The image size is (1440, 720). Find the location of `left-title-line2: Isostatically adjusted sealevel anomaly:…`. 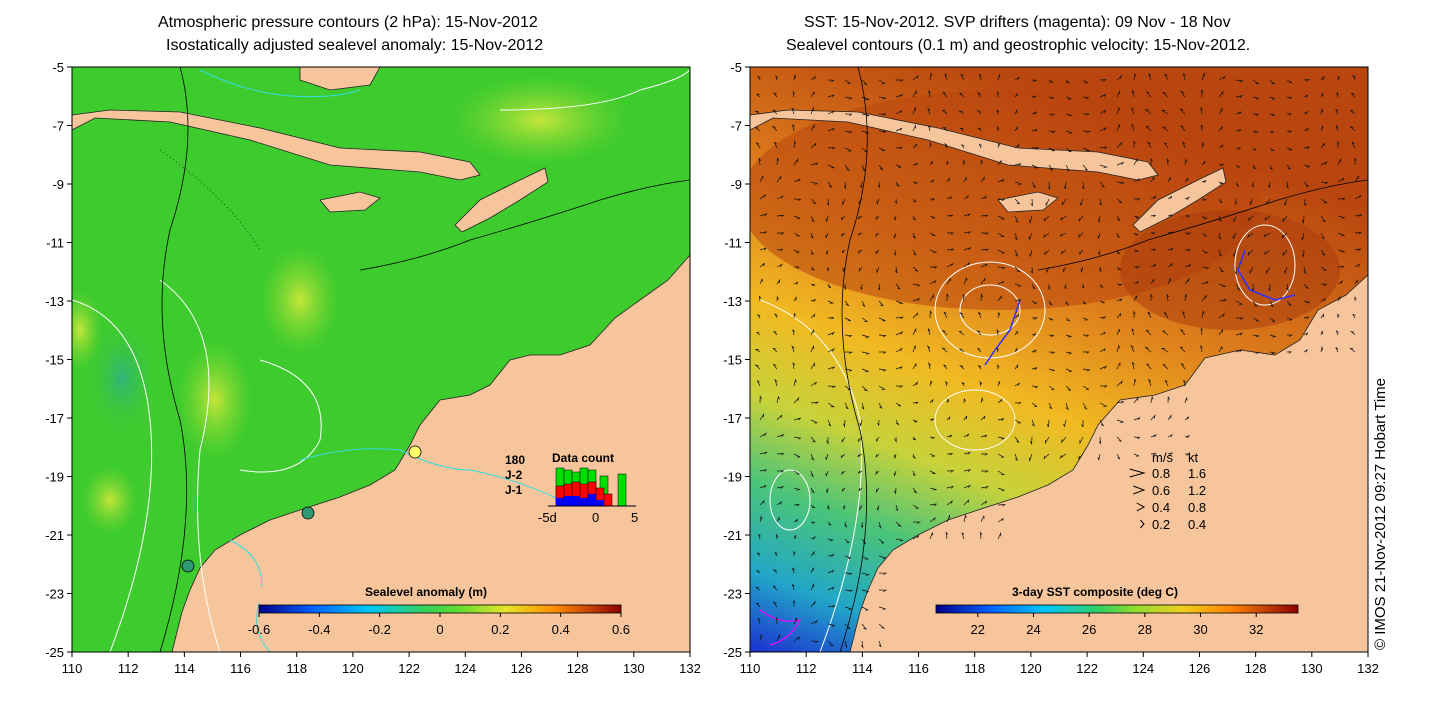

left-title-line2: Isostatically adjusted sealevel anomaly:… is located at coordinates (355, 45).